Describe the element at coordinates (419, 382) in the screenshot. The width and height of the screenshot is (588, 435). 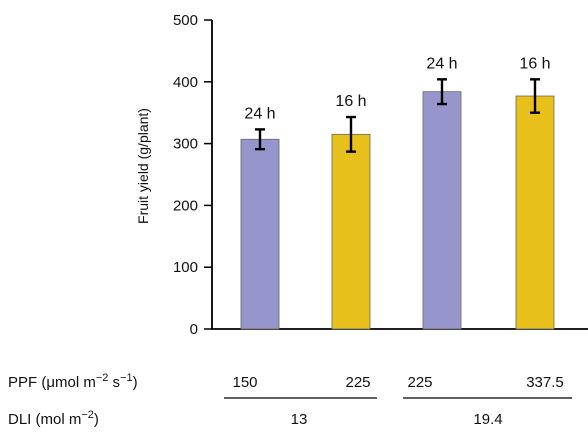
I see `ppf-value-3: 225` at that location.